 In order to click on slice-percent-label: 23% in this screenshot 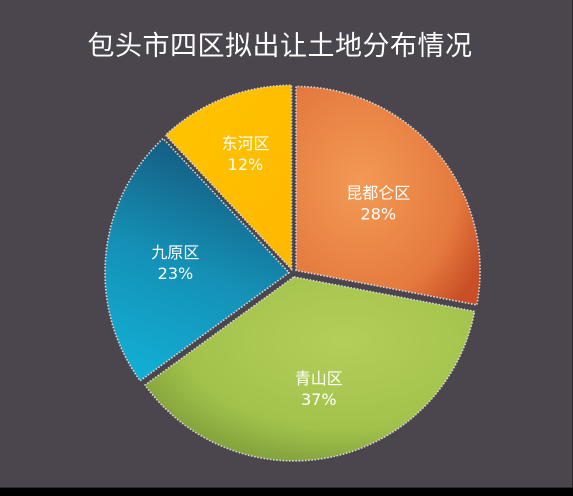, I will do `click(176, 273)`.